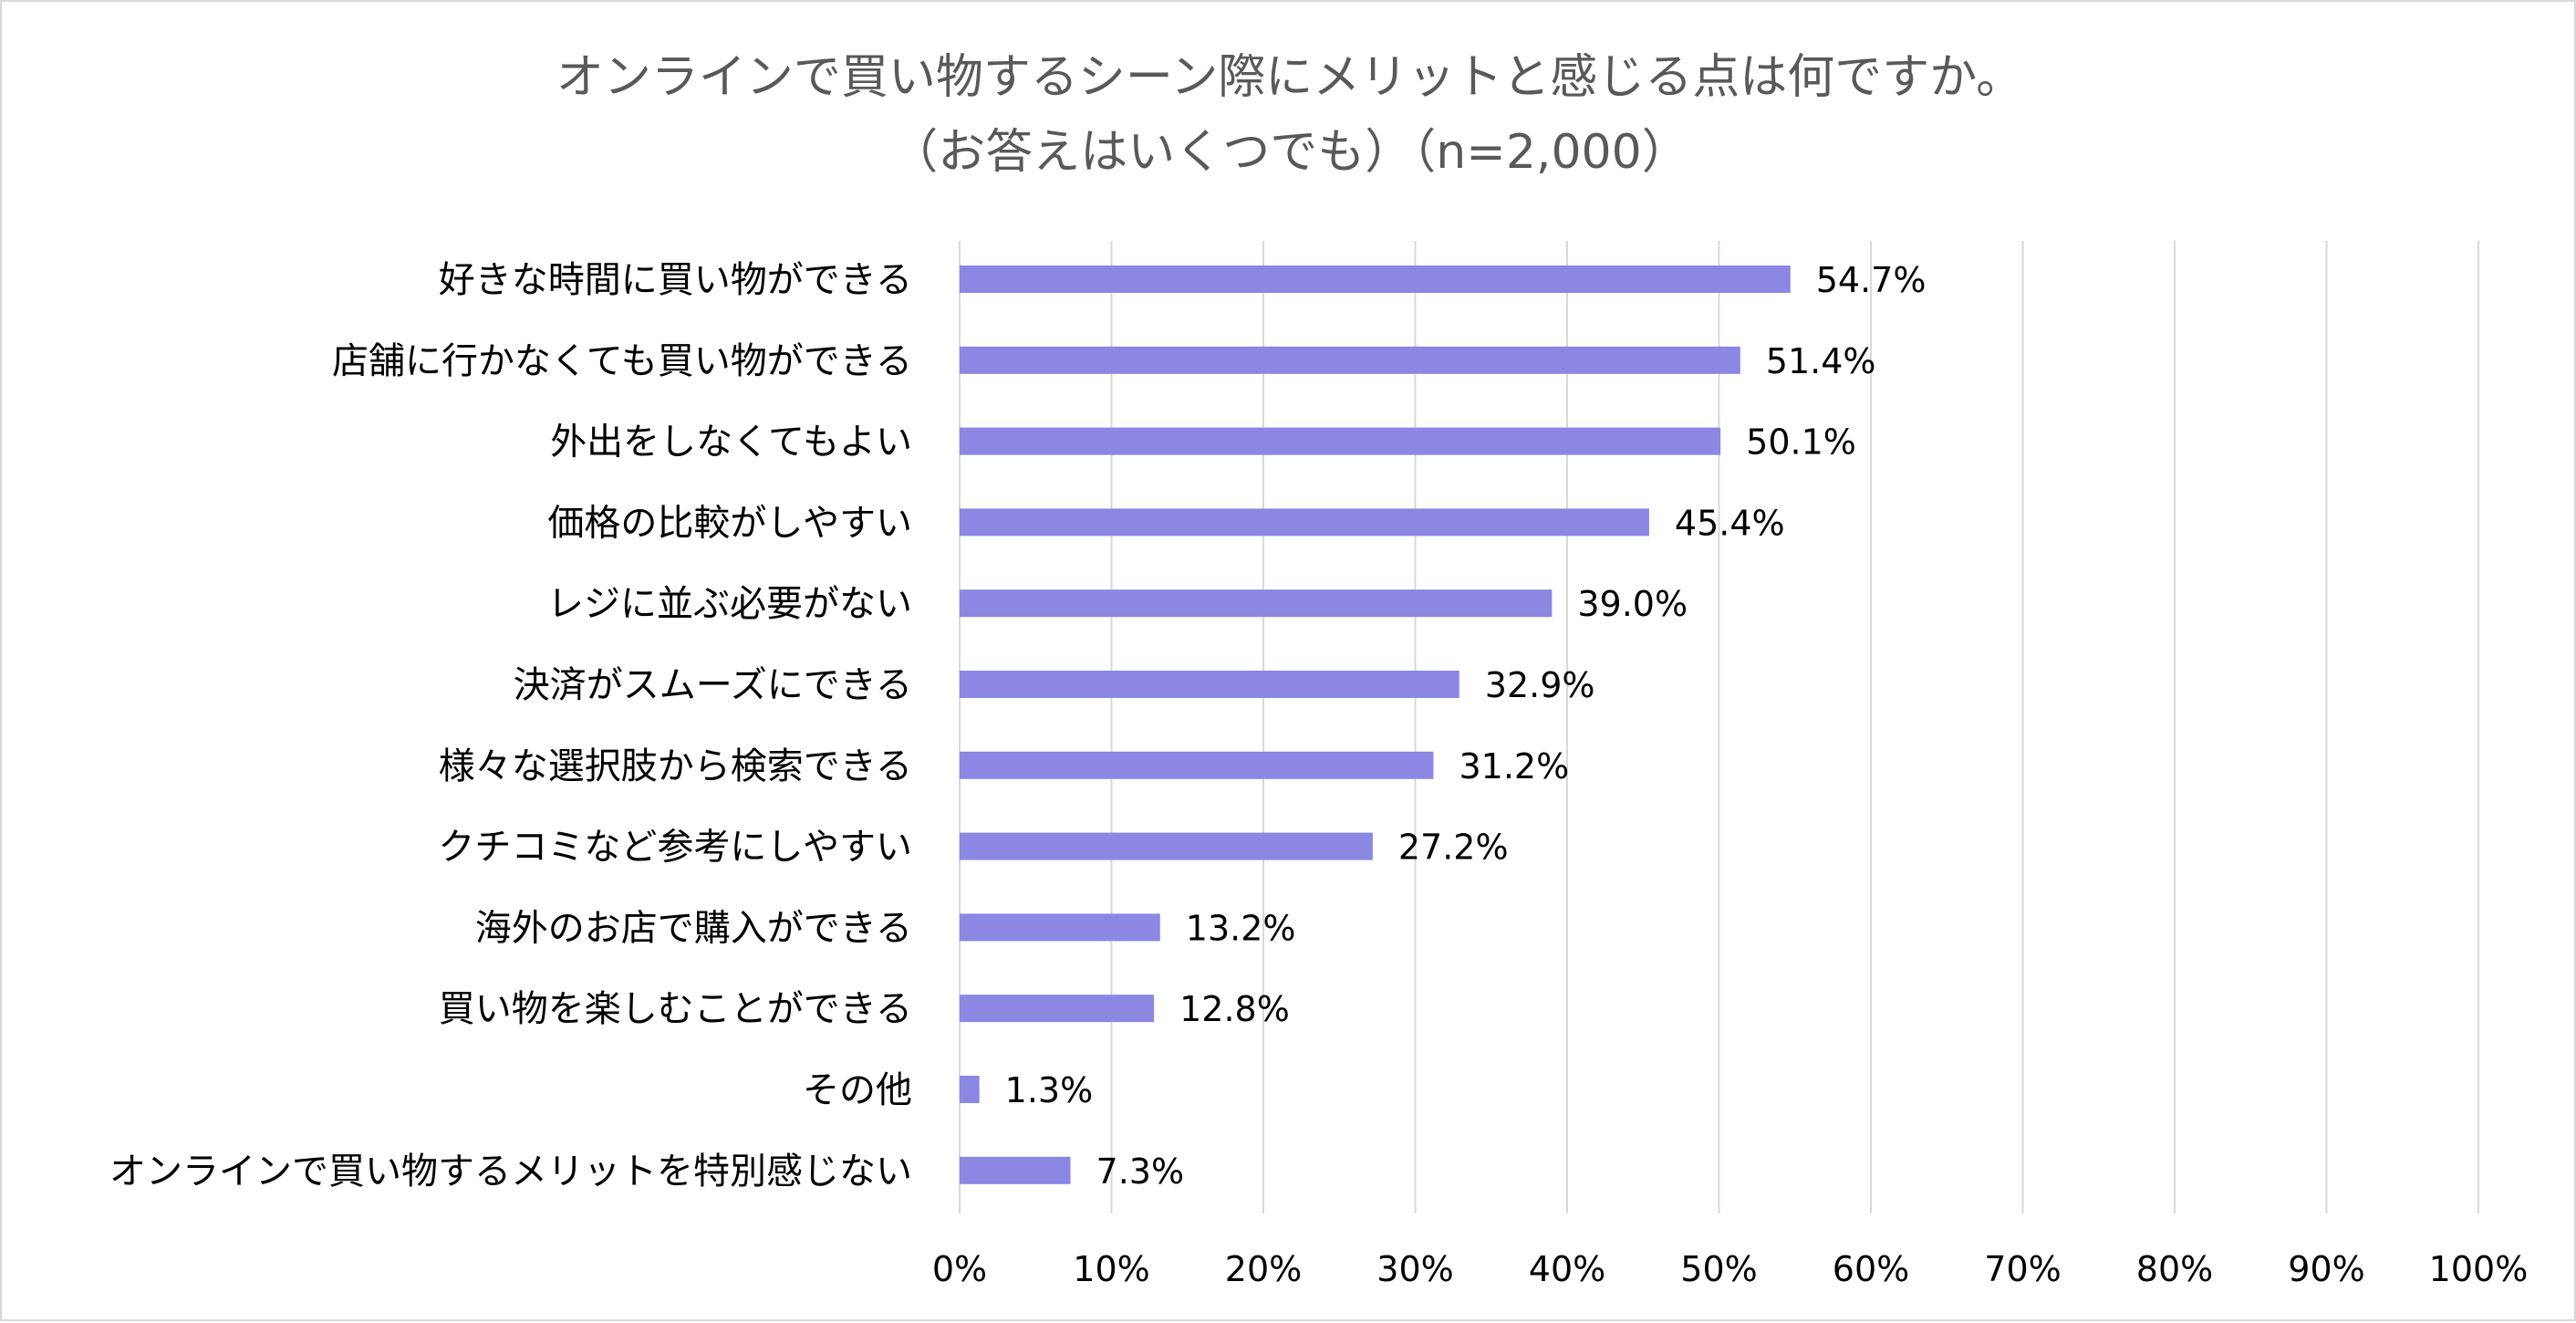 This screenshot has height=1323, width=2576. What do you see at coordinates (675, 766) in the screenshot?
I see `category-label: 様々な選択肢から検索できる` at bounding box center [675, 766].